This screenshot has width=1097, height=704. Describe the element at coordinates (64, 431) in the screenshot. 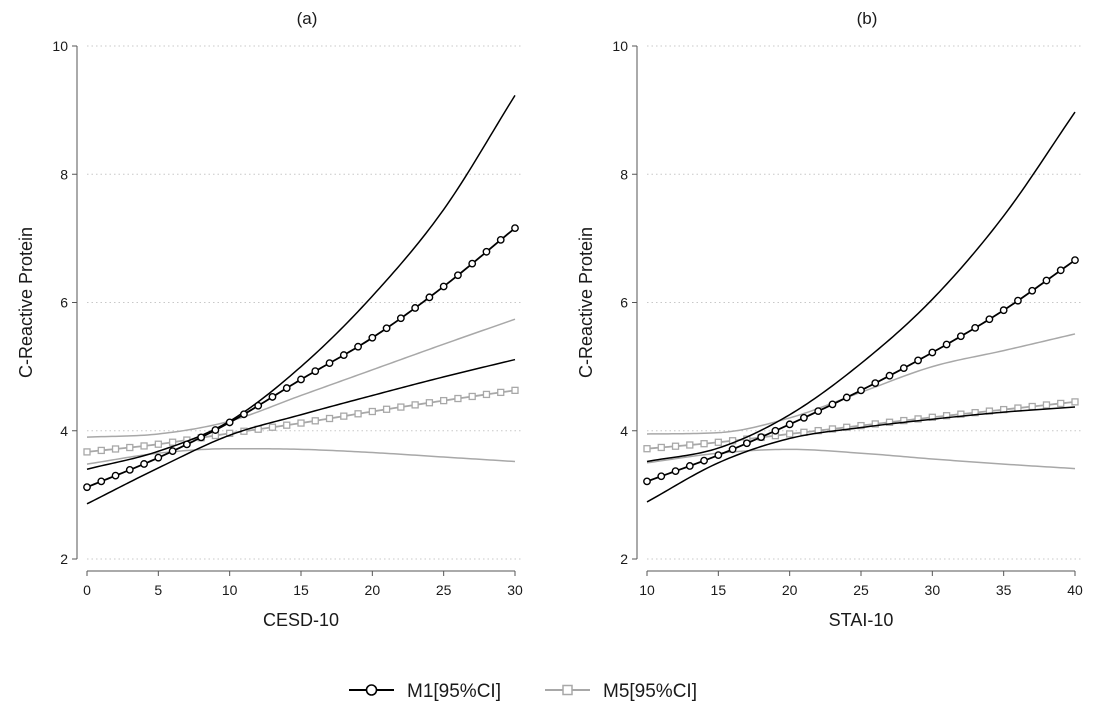

I see `y-tick-label: 4` at that location.